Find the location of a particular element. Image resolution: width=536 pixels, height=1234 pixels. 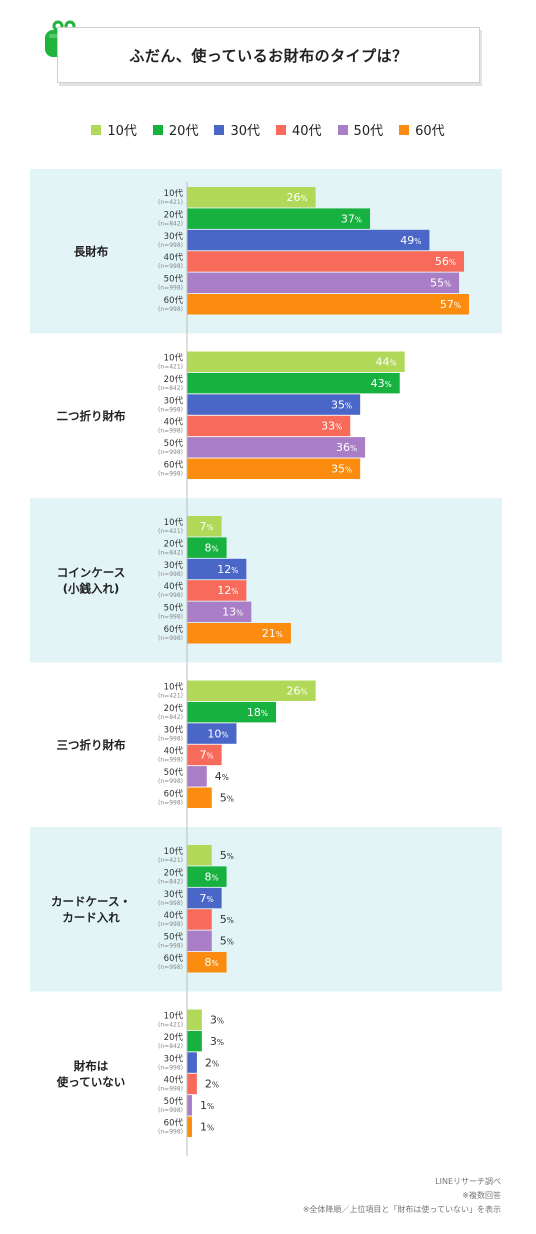

group-label: 長財布 is located at coordinates (91, 251).